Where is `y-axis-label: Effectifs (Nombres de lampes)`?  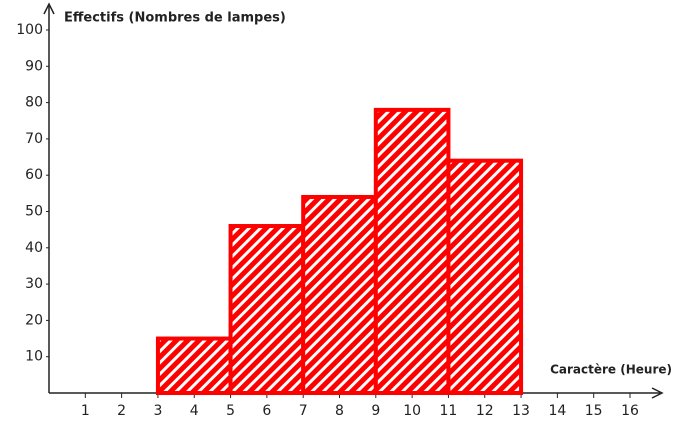
y-axis-label: Effectifs (Nombres de lampes) is located at coordinates (175, 18).